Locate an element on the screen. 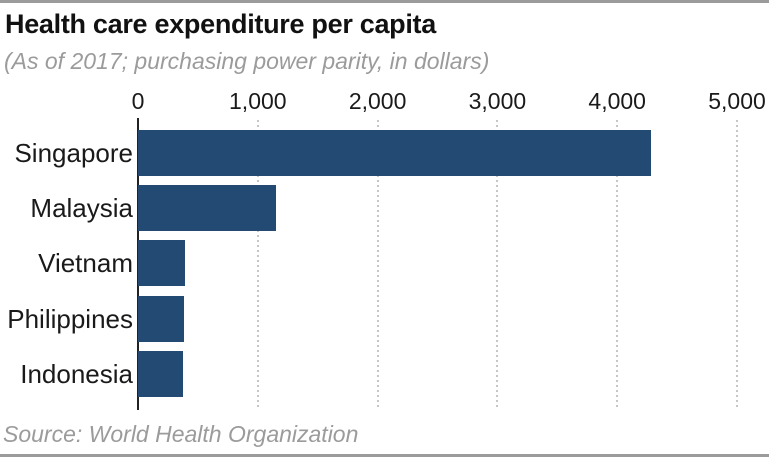 The width and height of the screenshot is (769, 460). bar-philippines is located at coordinates (161, 318).